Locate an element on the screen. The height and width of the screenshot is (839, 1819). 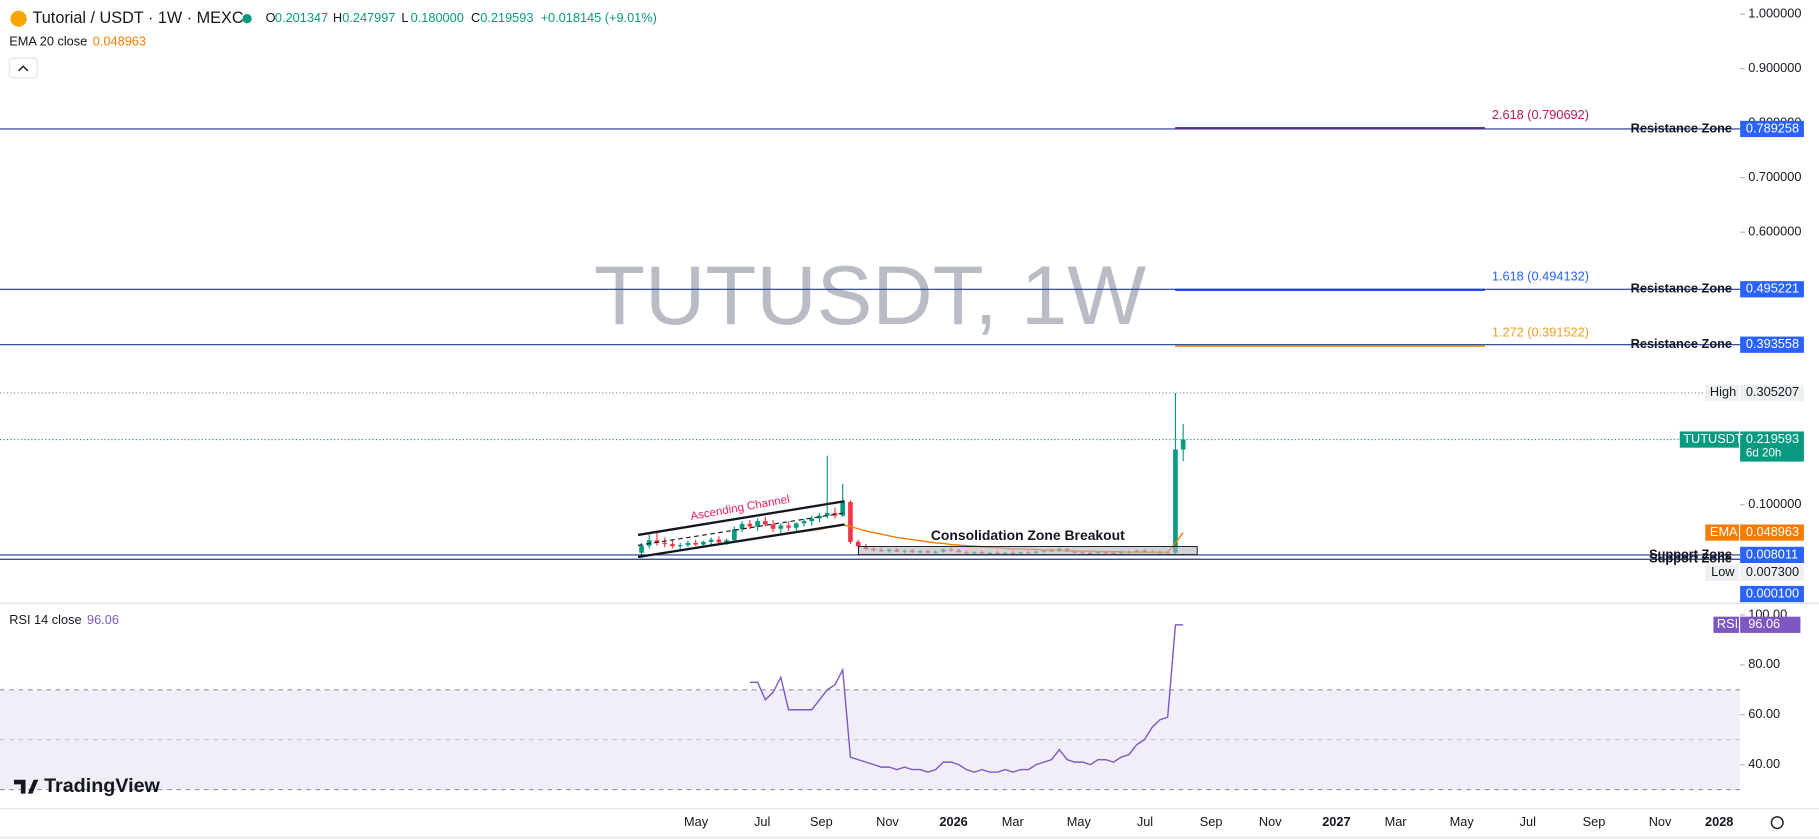
fib-label: 2.618 (0.790692) is located at coordinates (1540, 114).